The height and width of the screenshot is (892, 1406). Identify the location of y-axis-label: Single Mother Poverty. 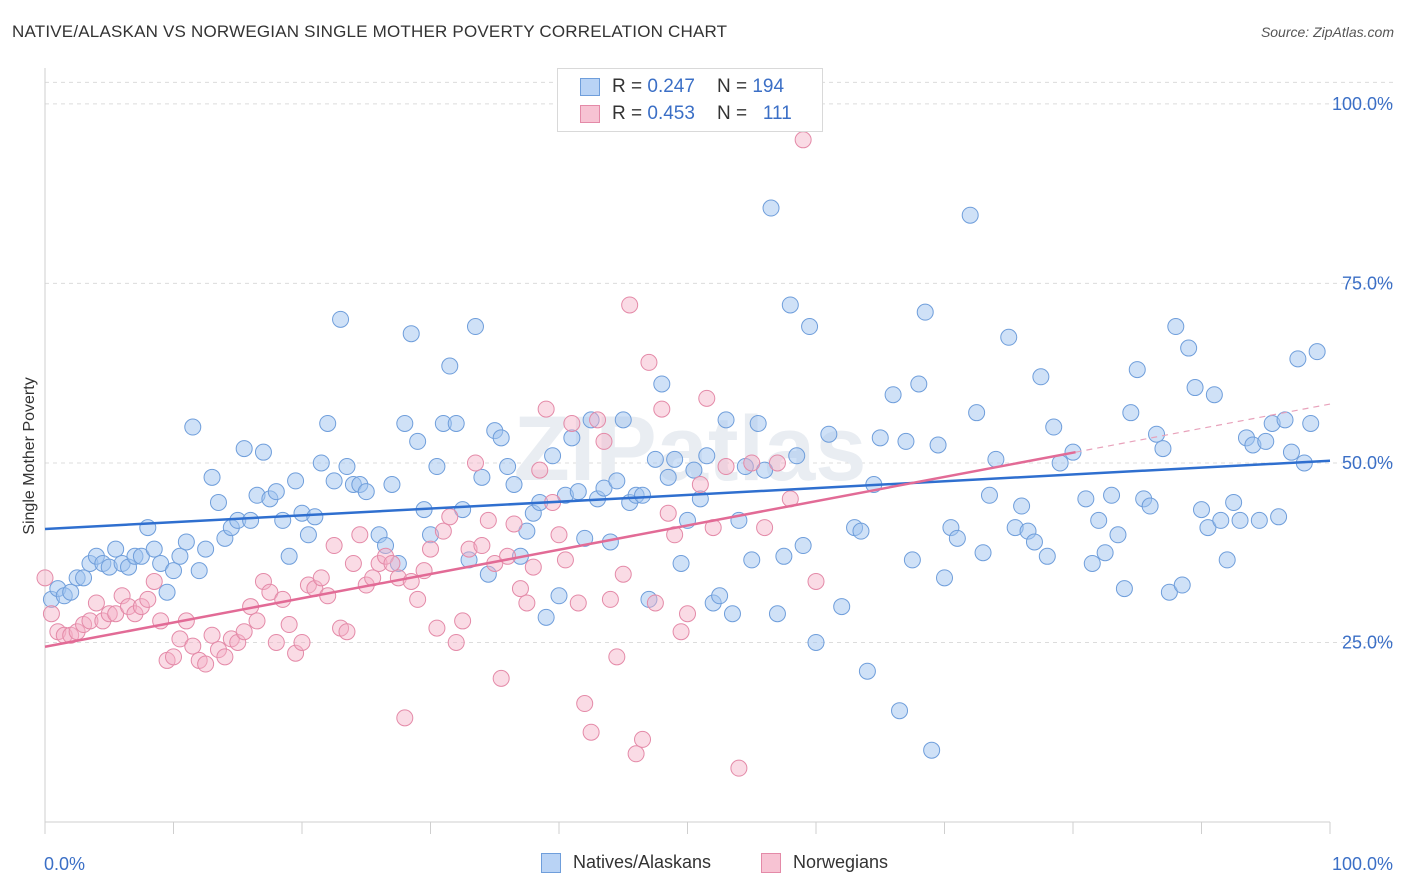
(29, 455).